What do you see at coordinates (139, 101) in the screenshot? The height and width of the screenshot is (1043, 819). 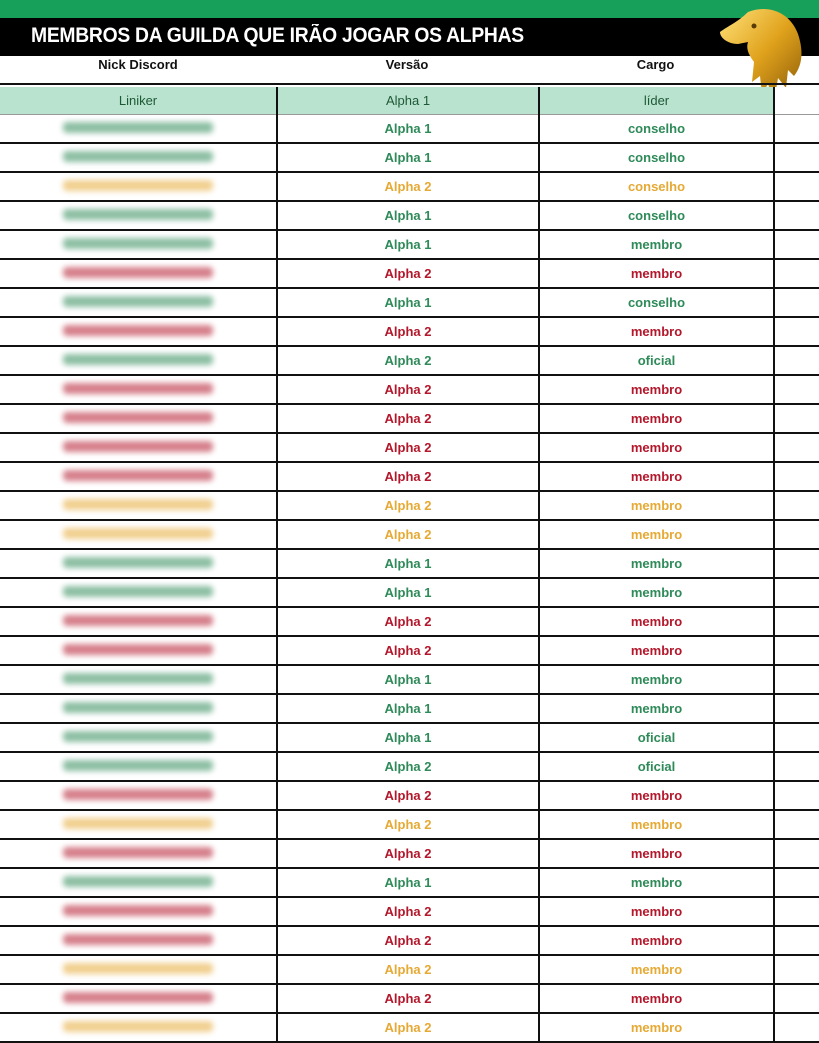 I see `leader-nick: Liniker` at bounding box center [139, 101].